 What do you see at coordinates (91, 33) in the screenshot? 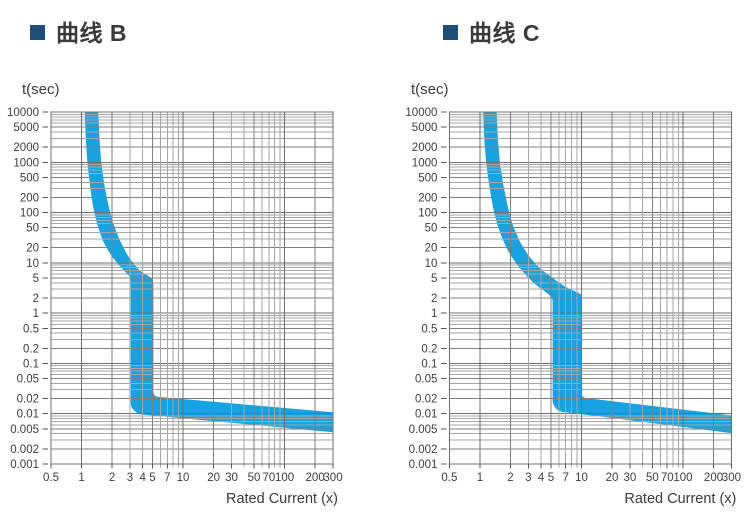
I see `chart-title-text: 曲线 B` at bounding box center [91, 33].